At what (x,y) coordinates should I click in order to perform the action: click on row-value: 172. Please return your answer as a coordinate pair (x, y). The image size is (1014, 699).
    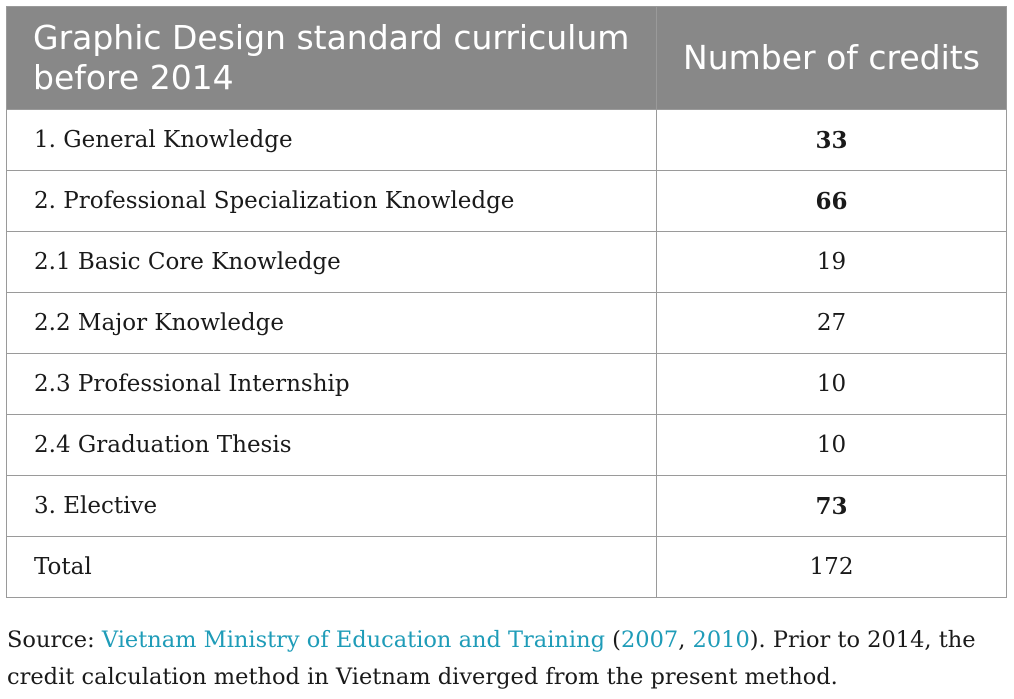
    Looking at the image, I should click on (831, 567).